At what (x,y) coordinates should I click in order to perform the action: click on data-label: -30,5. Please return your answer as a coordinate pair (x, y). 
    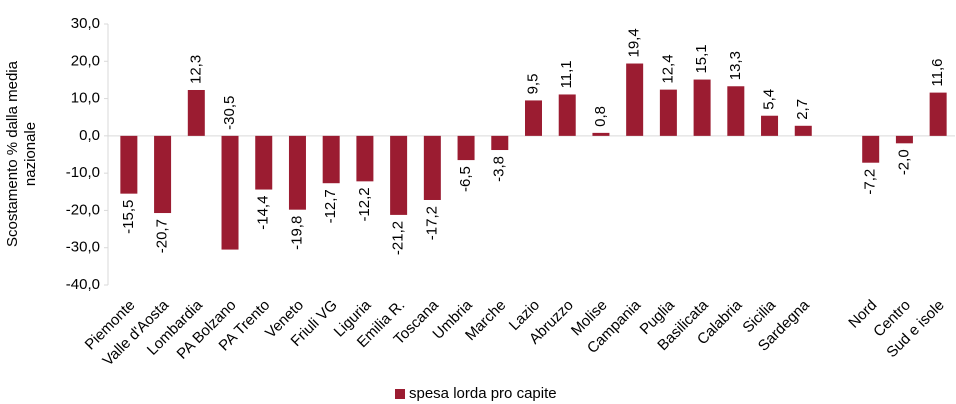
    Looking at the image, I should click on (229, 113).